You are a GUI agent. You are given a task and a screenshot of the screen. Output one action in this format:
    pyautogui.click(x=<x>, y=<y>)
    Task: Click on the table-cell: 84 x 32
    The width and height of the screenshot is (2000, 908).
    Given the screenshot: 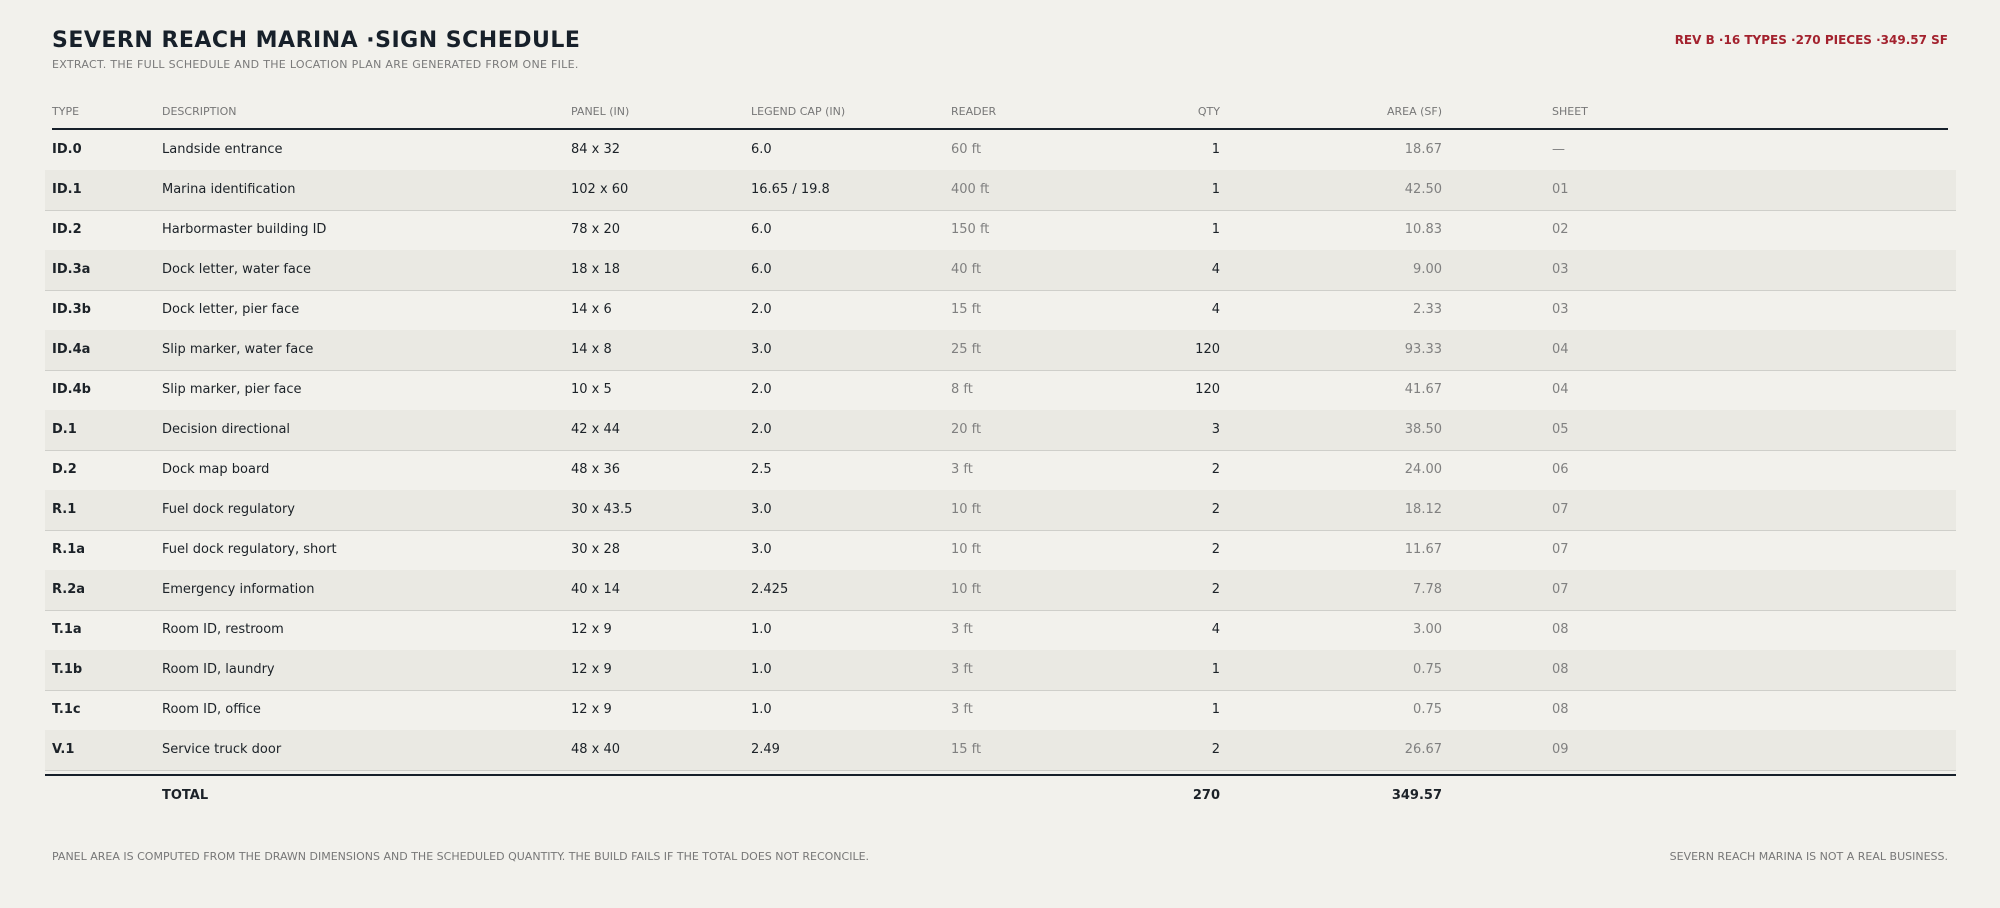 What is the action you would take?
    pyautogui.click(x=596, y=149)
    